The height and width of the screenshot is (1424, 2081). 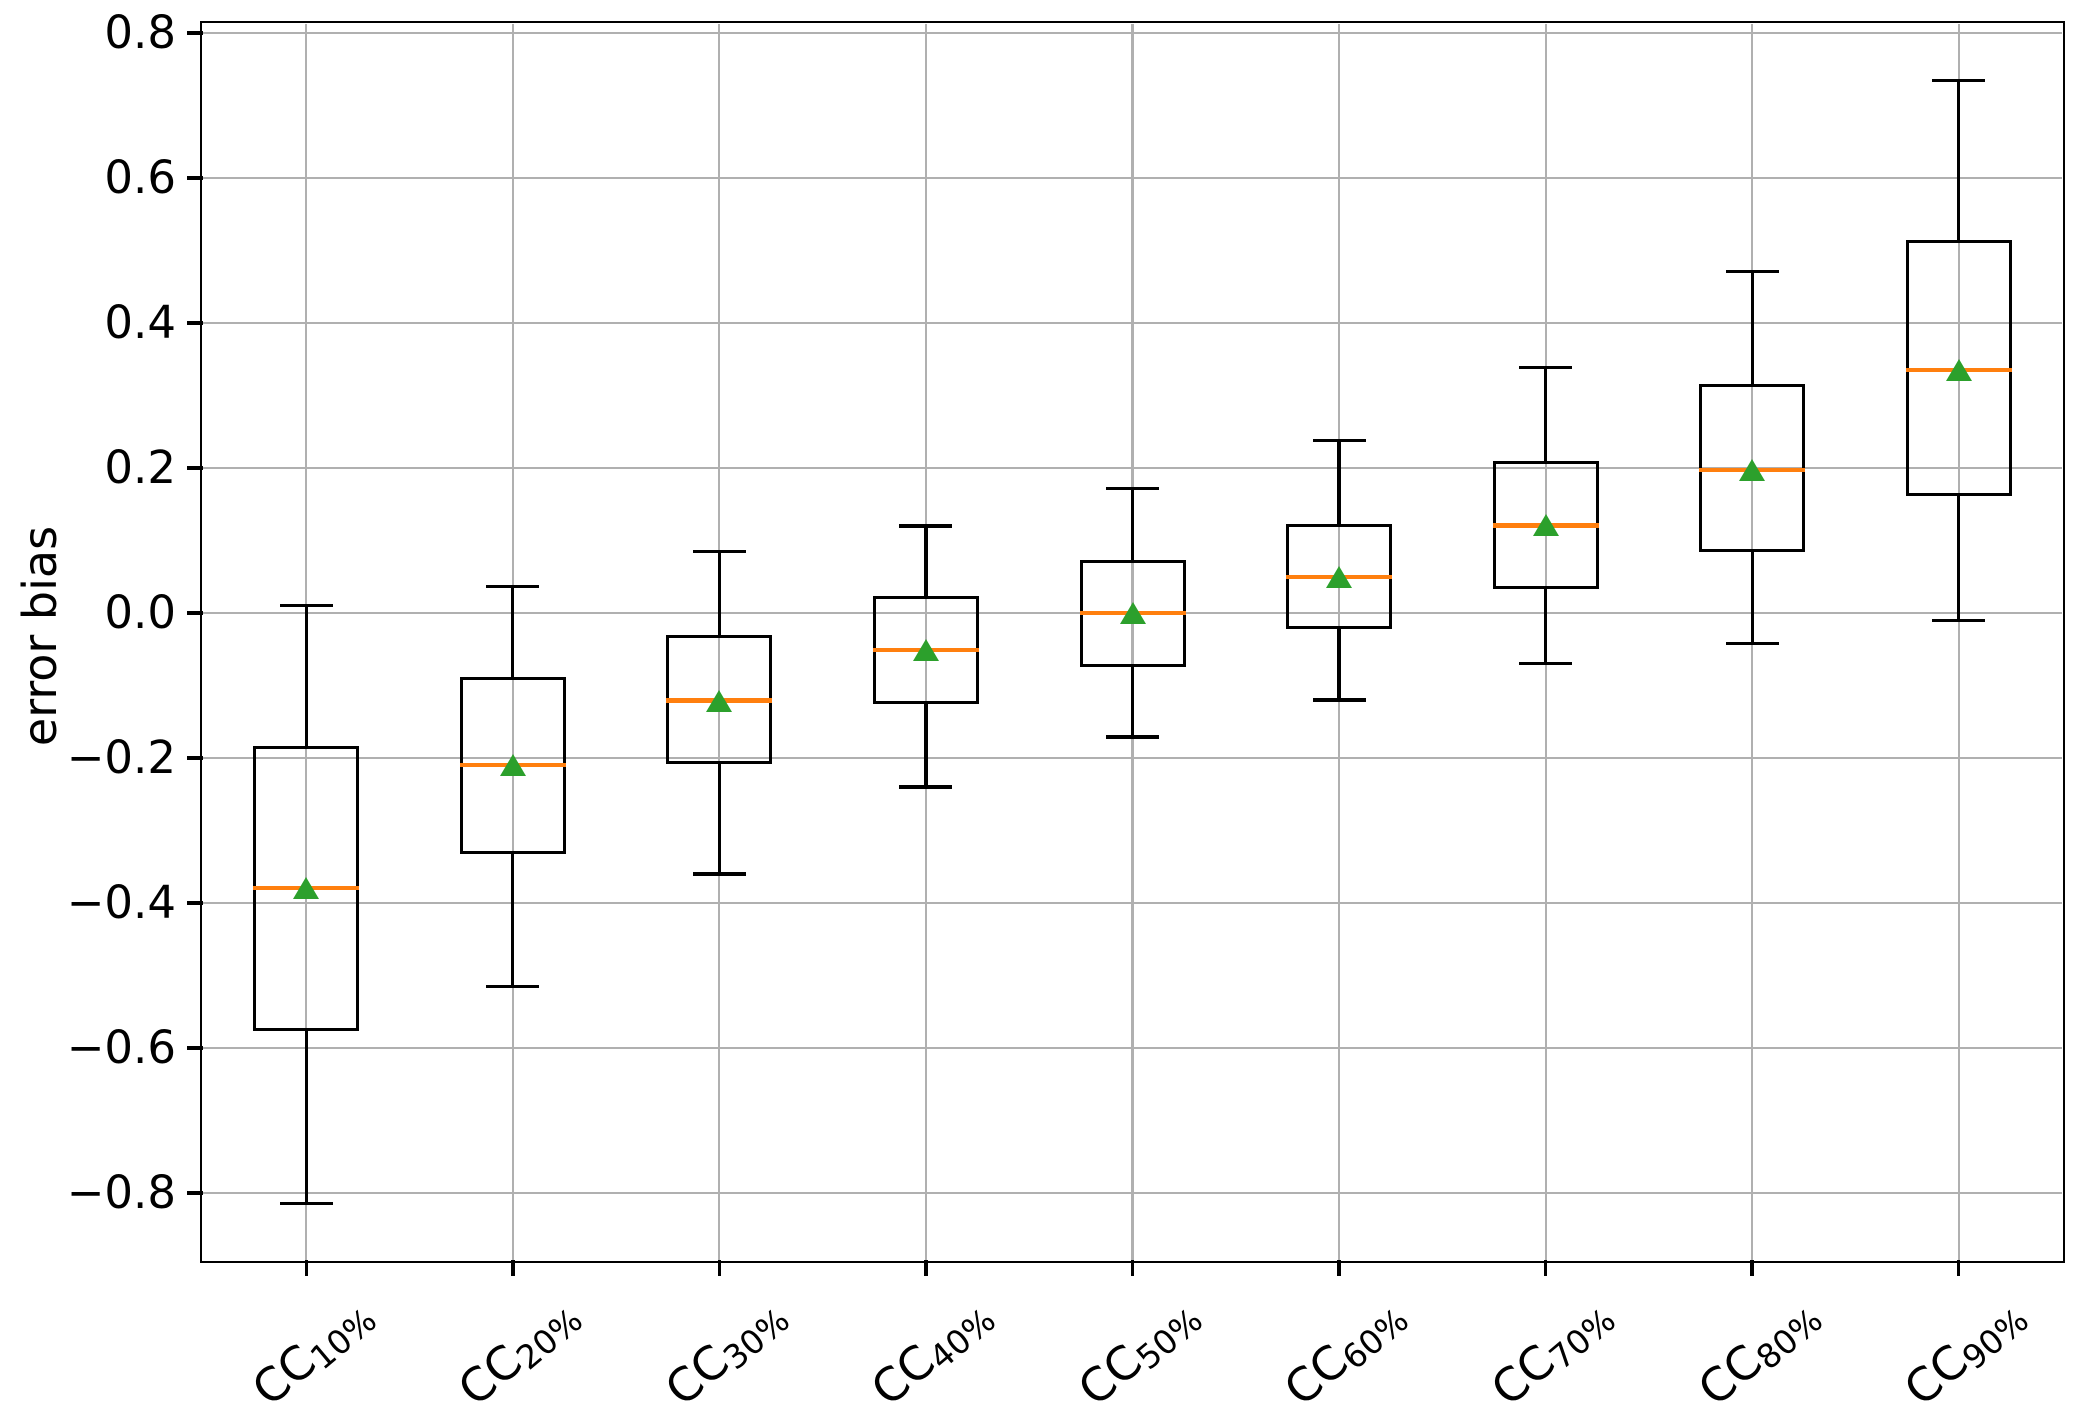 What do you see at coordinates (140, 178) in the screenshot?
I see `y-tick-label: 0.6` at bounding box center [140, 178].